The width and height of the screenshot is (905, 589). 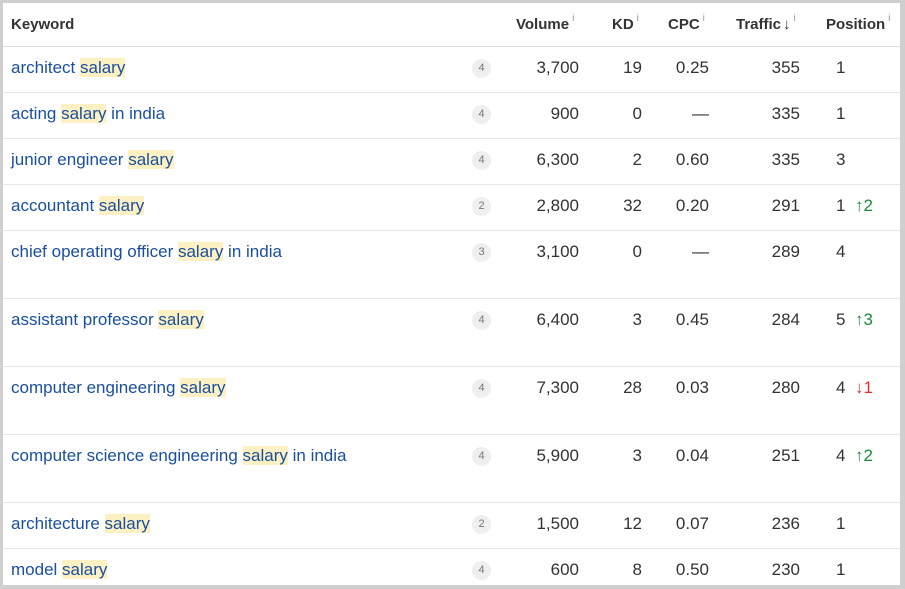 I want to click on keyword-link: model salary, so click(x=59, y=570).